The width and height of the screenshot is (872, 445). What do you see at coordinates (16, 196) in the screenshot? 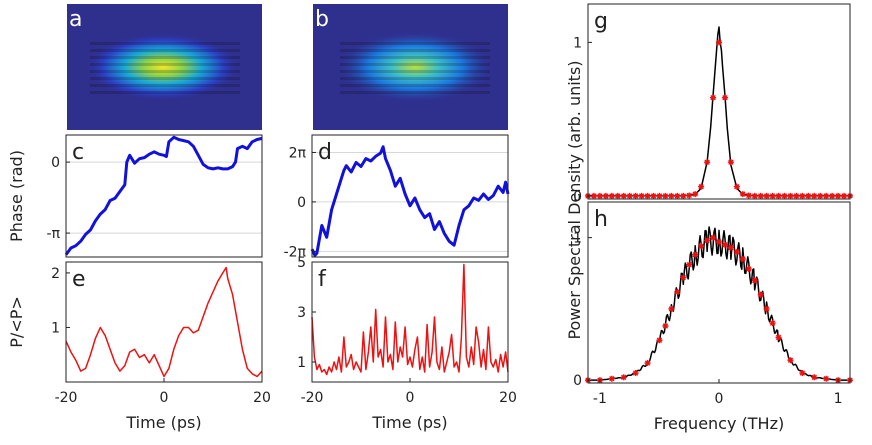
I see `ylabel-c: Phase (rad)` at bounding box center [16, 196].